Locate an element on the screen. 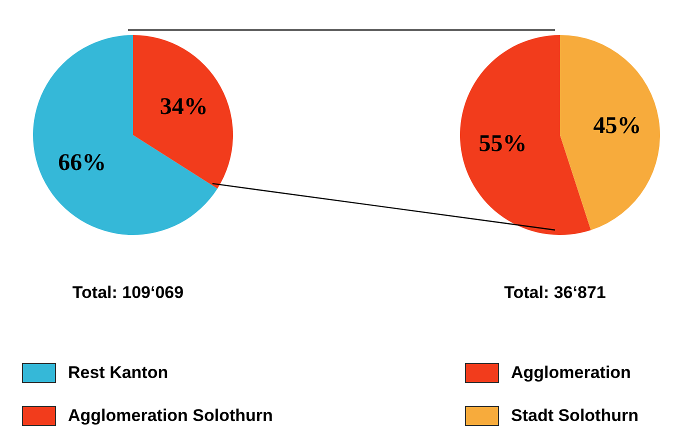 The height and width of the screenshot is (435, 697). legend-label: Stadt Solothurn is located at coordinates (574, 416).